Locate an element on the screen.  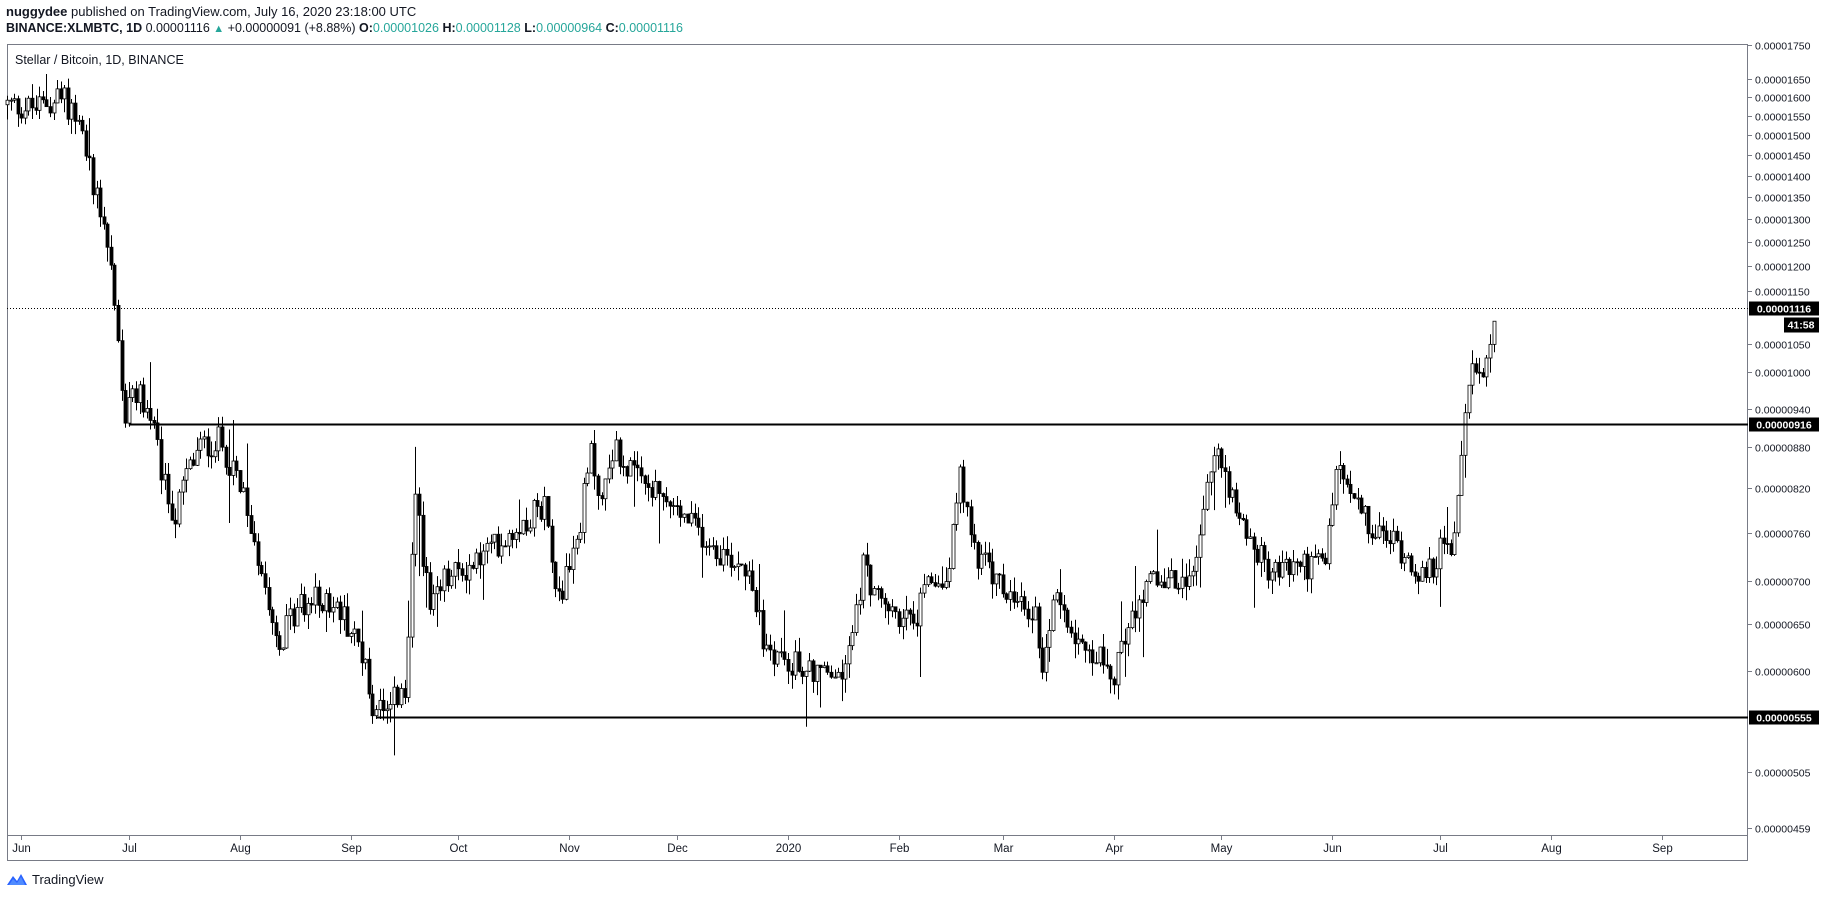
y-tick-label: 0.00000940 is located at coordinates (1783, 411).